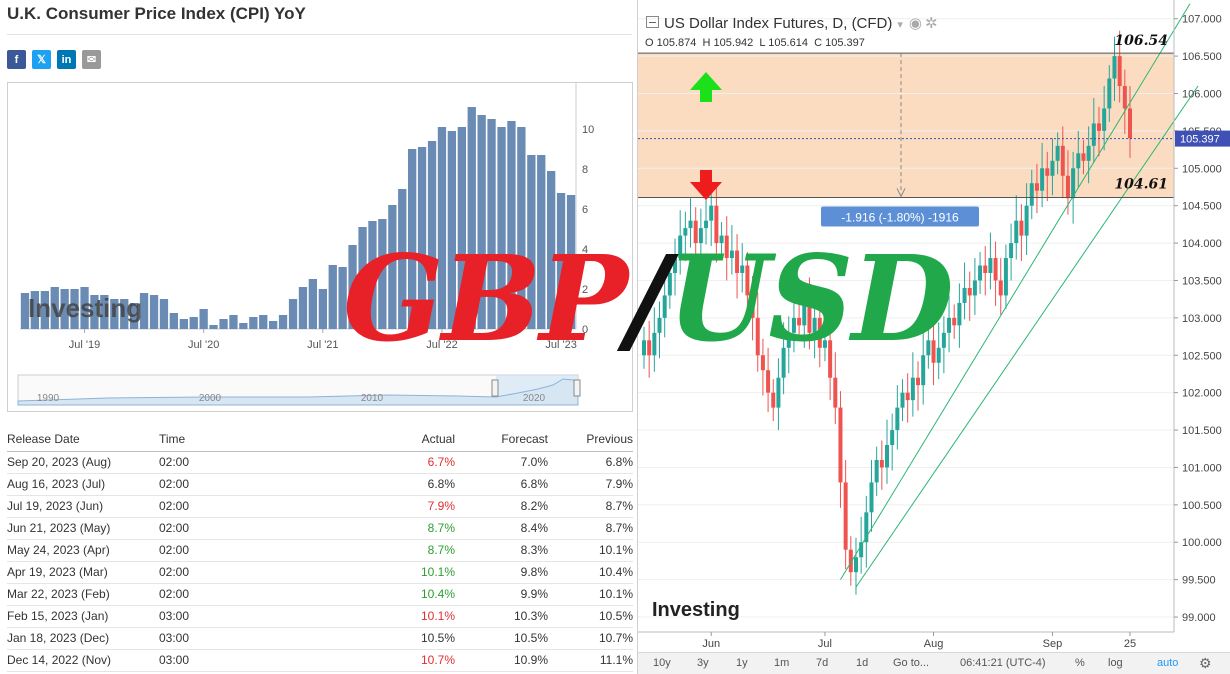 The height and width of the screenshot is (674, 1230). Describe the element at coordinates (1205, 663) in the screenshot. I see `settings-gear-icon: ⚙` at that location.